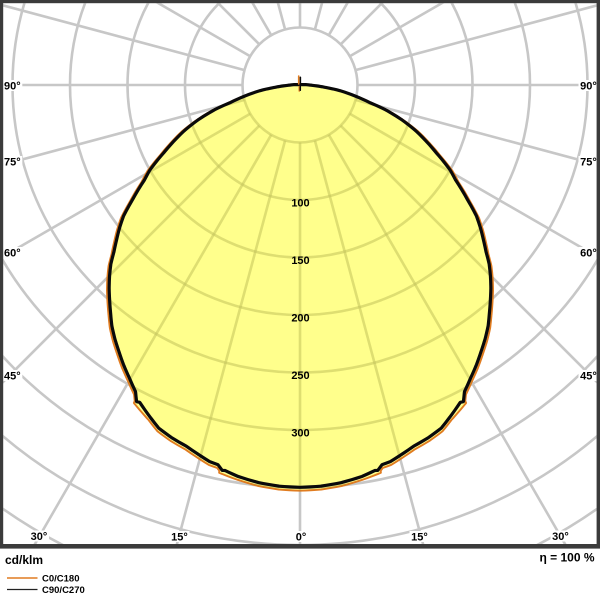  Describe the element at coordinates (61, 578) in the screenshot. I see `svg-text: C0/C180` at that location.